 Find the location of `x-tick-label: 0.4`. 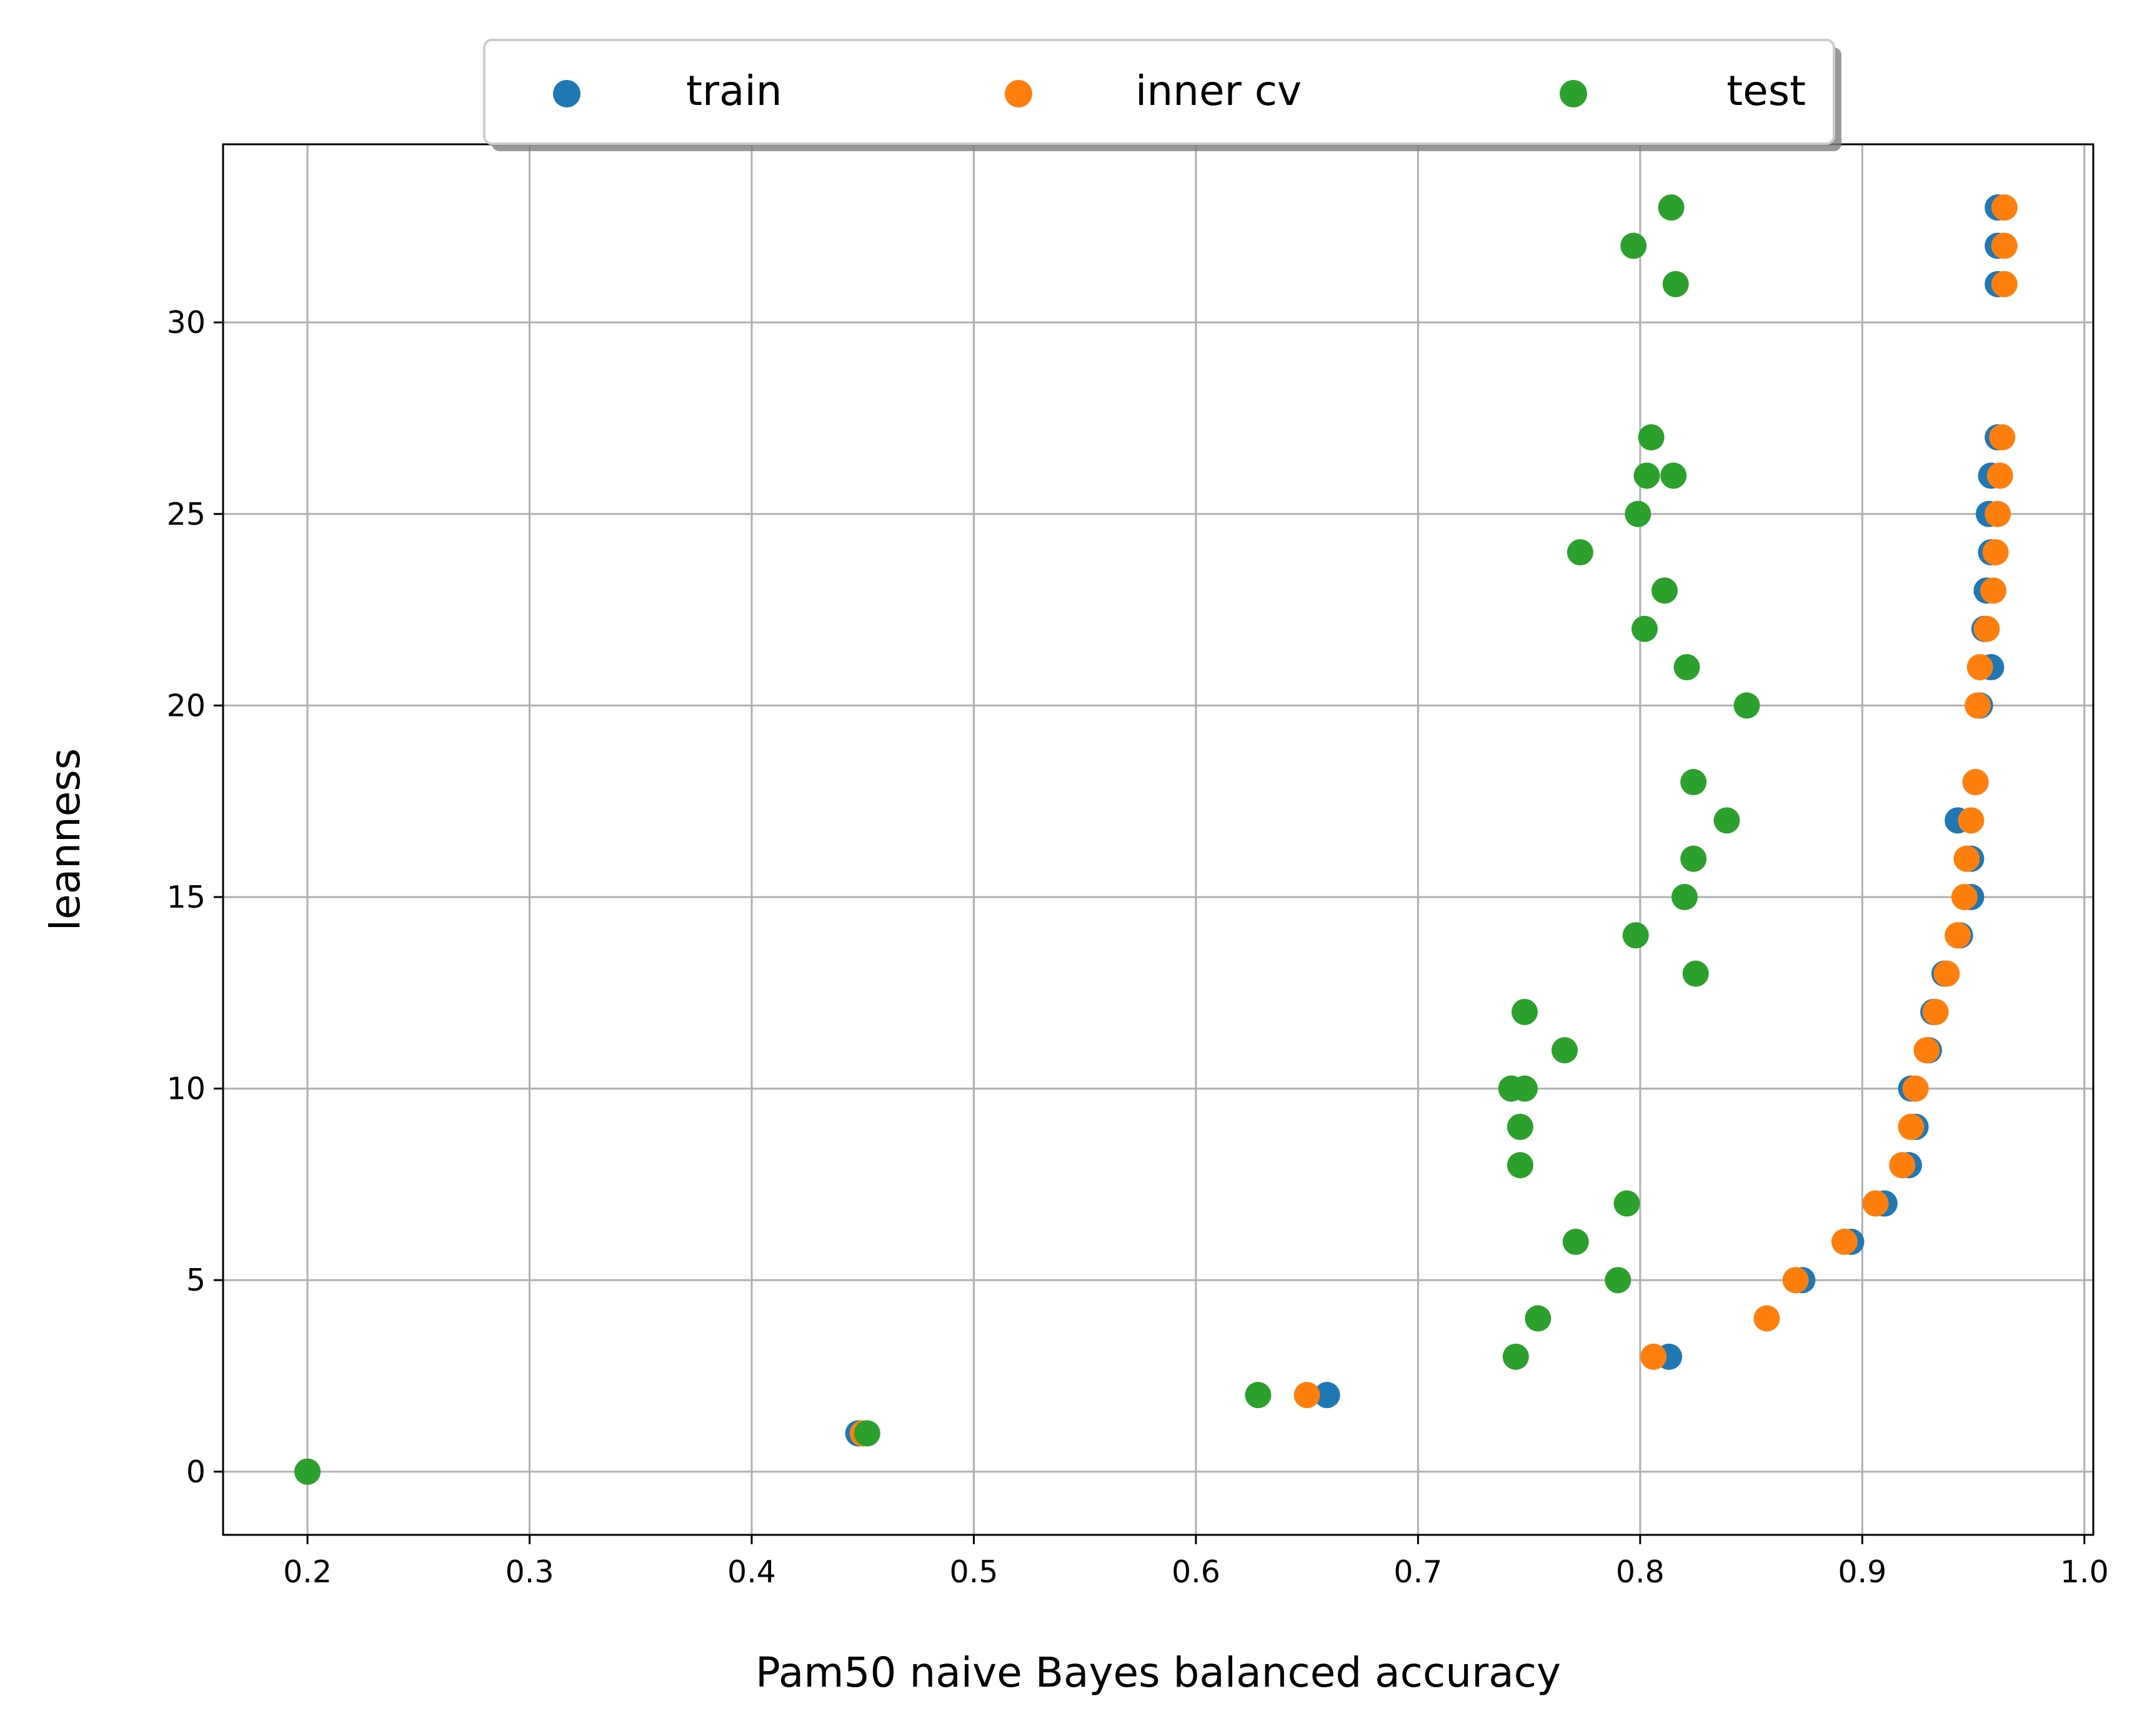

x-tick-label: 0.4 is located at coordinates (751, 1572).